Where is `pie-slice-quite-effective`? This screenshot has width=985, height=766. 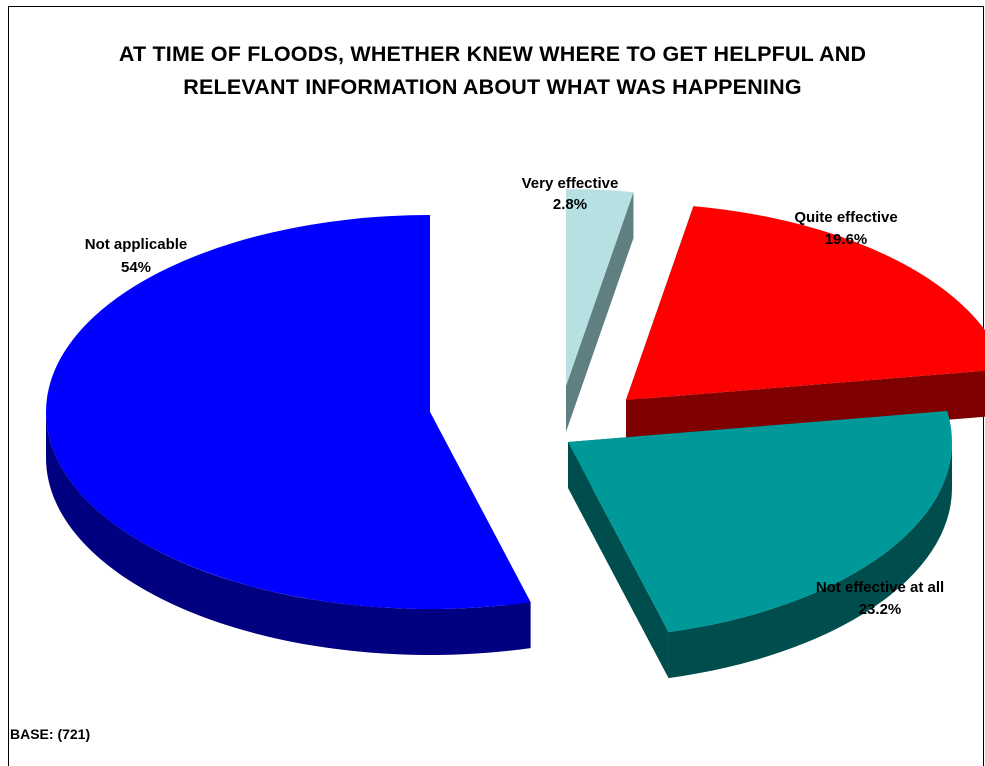 pie-slice-quite-effective is located at coordinates (805, 326).